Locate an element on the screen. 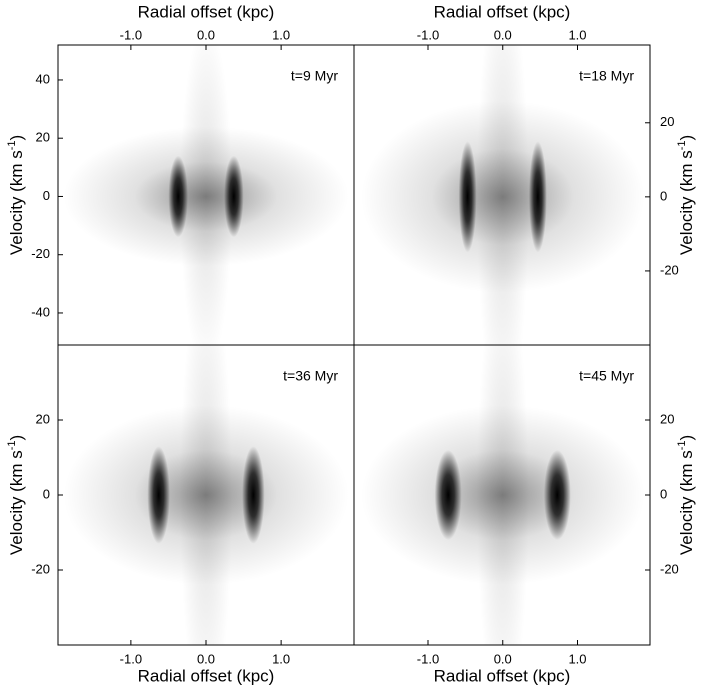 This screenshot has height=690, width=702. panel-label: t=9 Myr is located at coordinates (314, 76).